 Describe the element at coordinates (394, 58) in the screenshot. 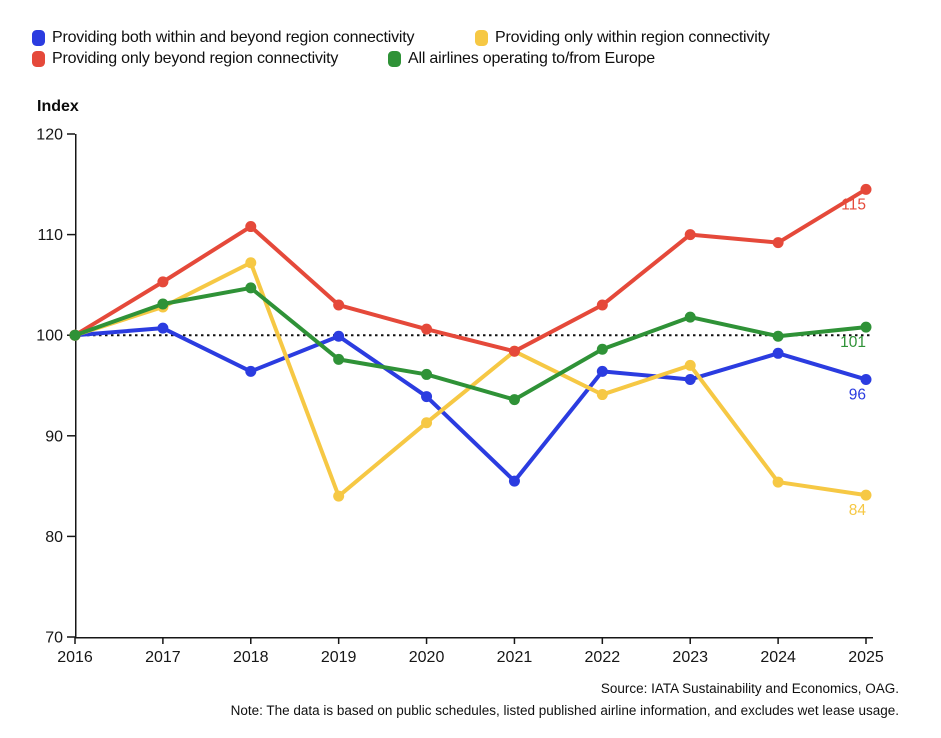

I see `legend-swatch-green` at that location.